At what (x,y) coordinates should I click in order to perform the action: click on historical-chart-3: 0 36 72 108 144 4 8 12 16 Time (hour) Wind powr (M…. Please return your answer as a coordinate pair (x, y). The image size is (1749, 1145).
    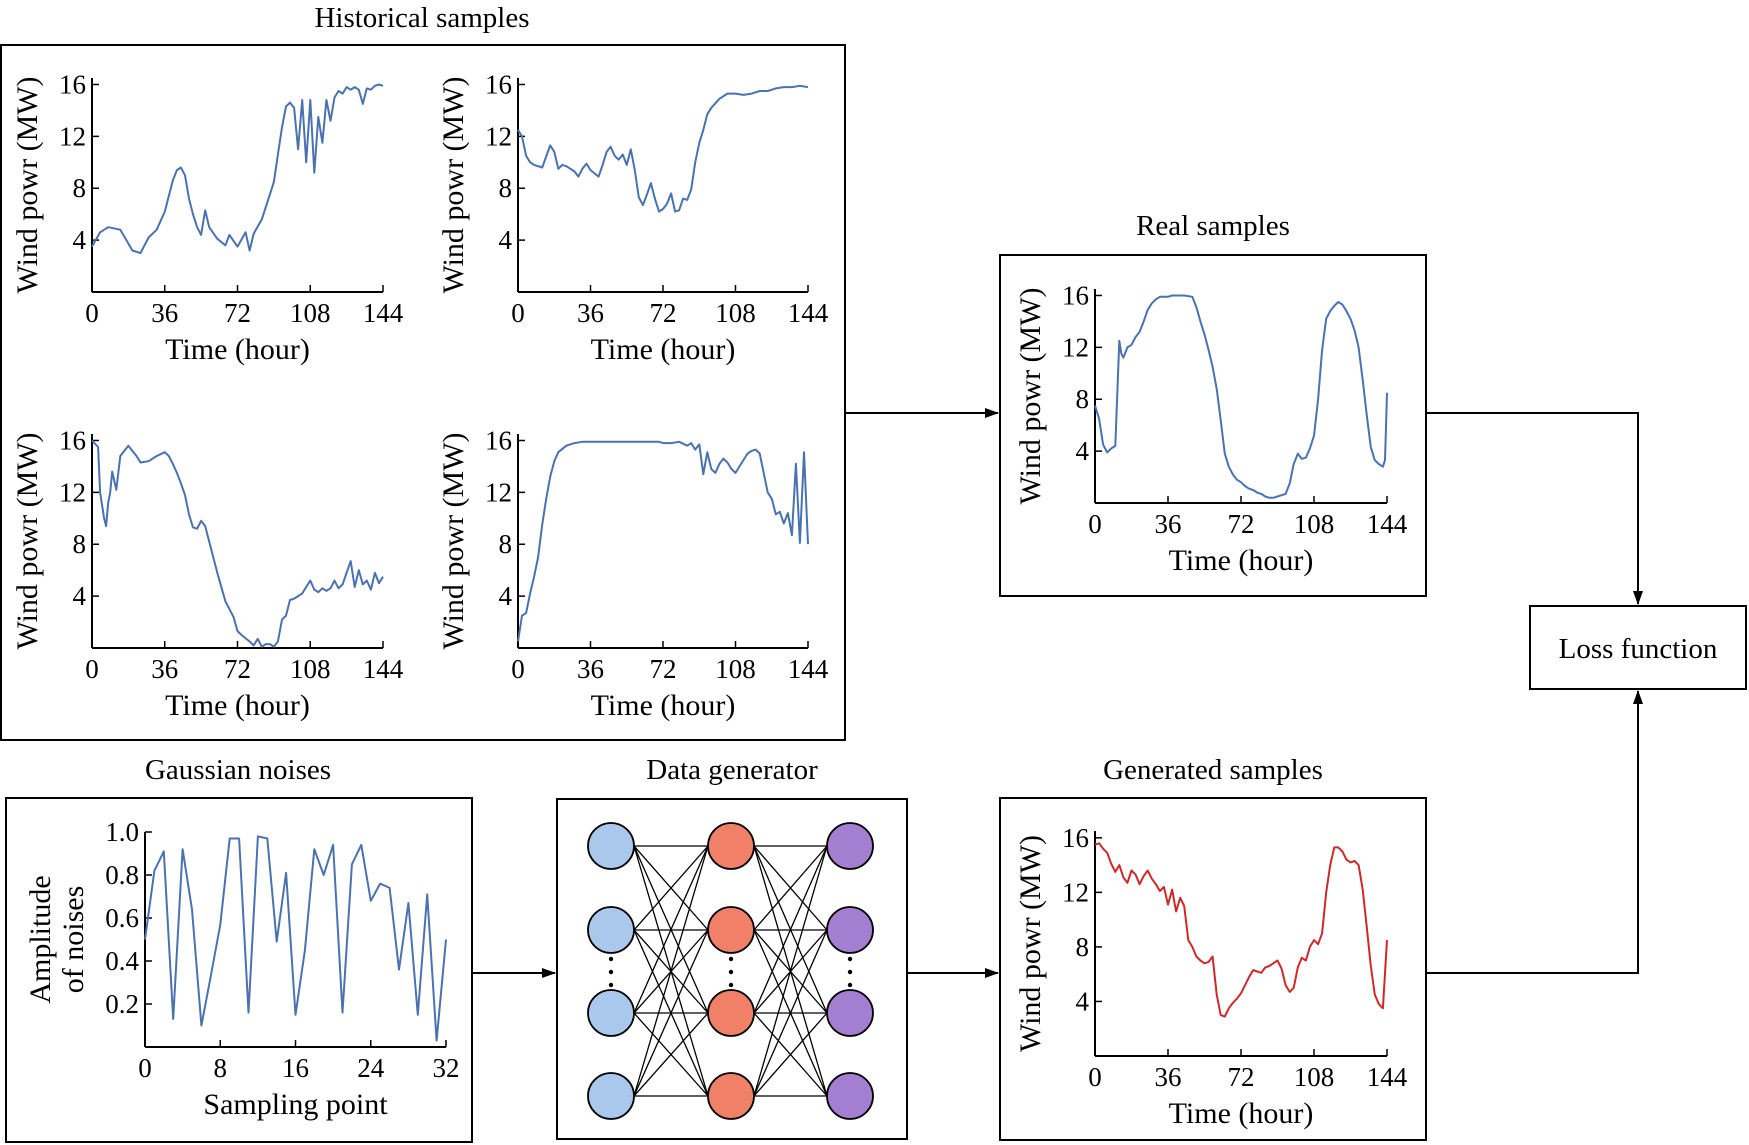
    Looking at the image, I should click on (207, 573).